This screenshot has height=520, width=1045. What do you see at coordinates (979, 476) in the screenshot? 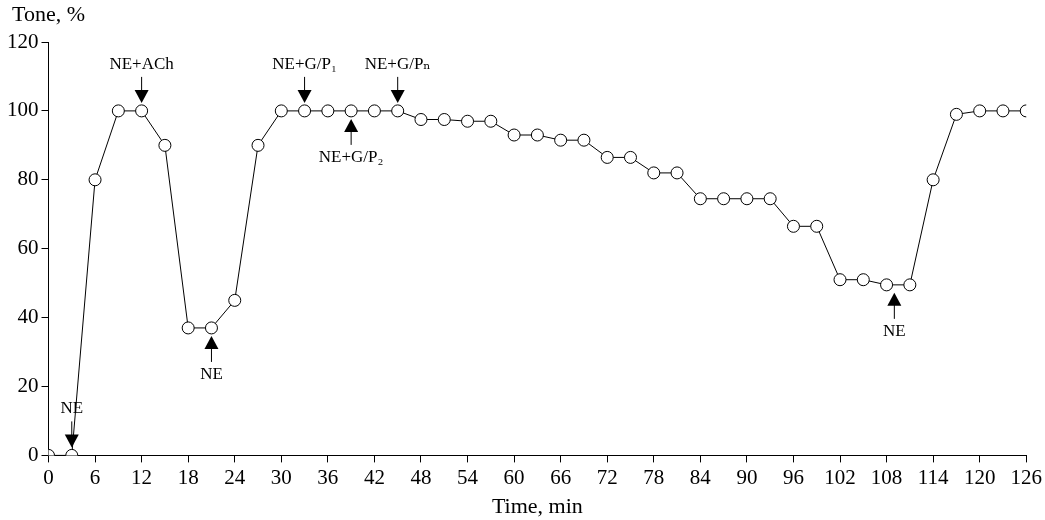
I see `x-tick-label: 120` at bounding box center [979, 476].